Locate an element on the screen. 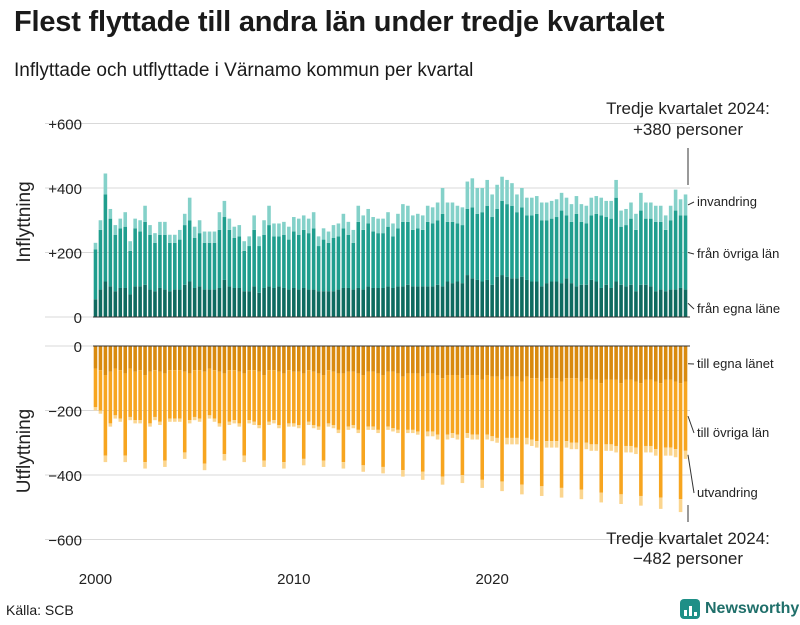 The width and height of the screenshot is (800, 625). x-tick-label: 2010 is located at coordinates (293, 579).